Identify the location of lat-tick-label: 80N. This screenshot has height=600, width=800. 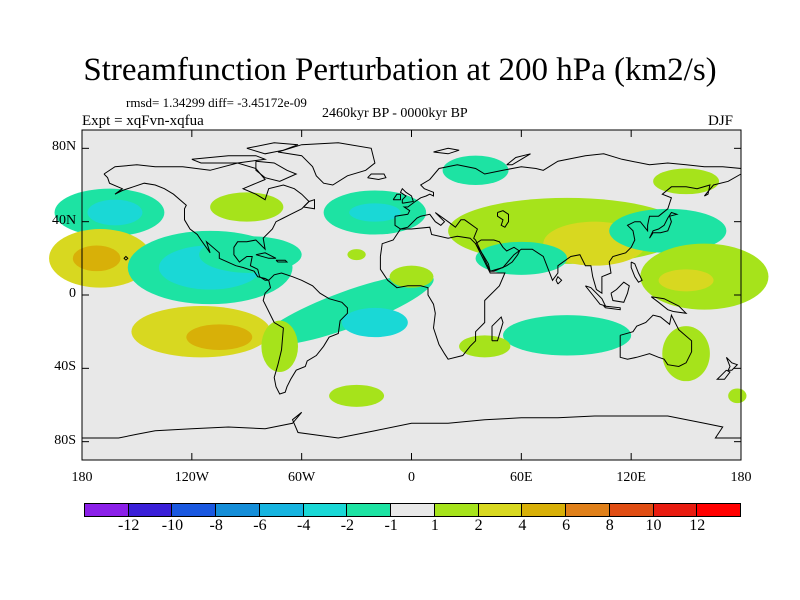
(64, 147).